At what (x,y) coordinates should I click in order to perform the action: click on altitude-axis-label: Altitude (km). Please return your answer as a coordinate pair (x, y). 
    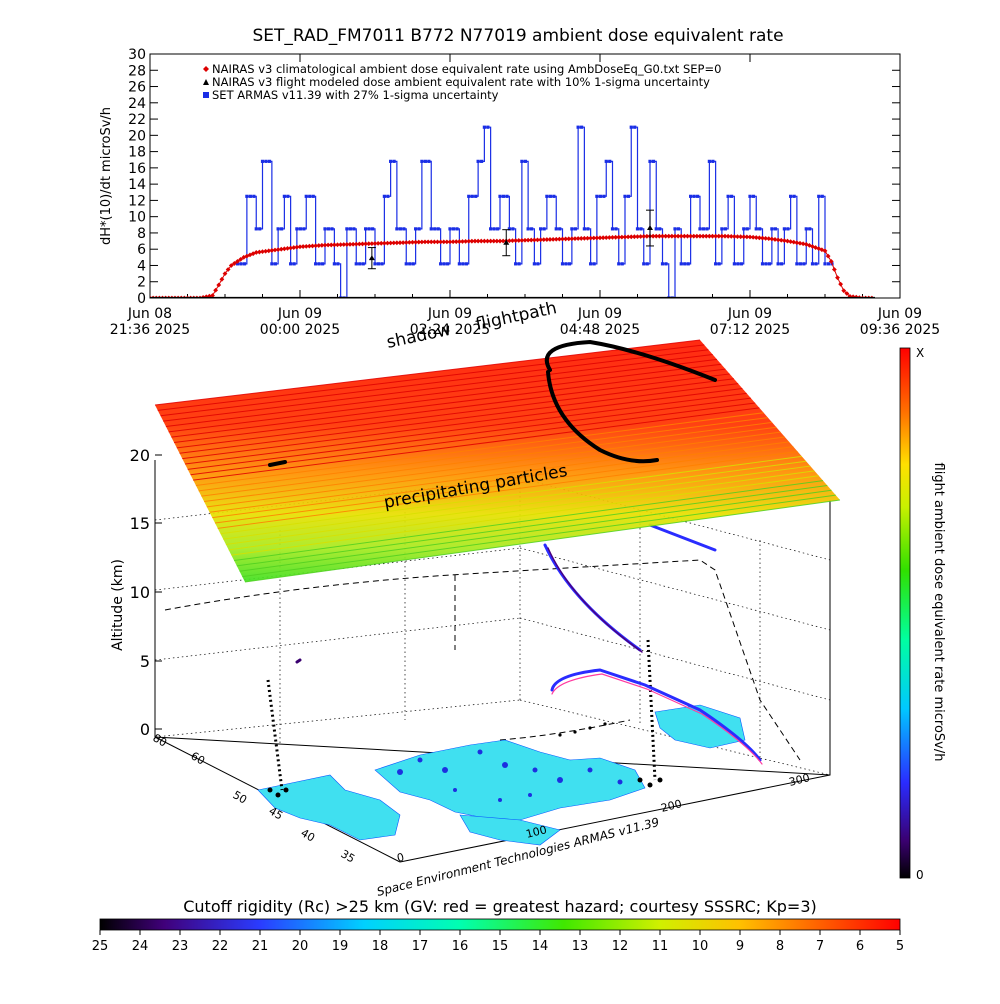
    Looking at the image, I should click on (118, 605).